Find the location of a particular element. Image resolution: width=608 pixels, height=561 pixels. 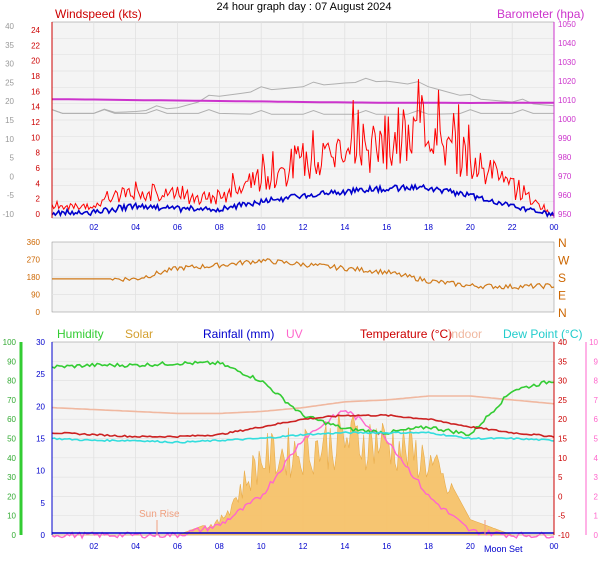

x-tick-label: 06 is located at coordinates (177, 546).